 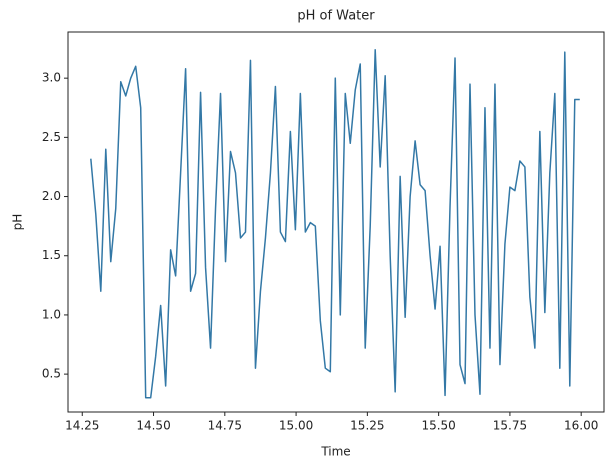 I want to click on x-tick-label: 16.00, so click(x=581, y=426).